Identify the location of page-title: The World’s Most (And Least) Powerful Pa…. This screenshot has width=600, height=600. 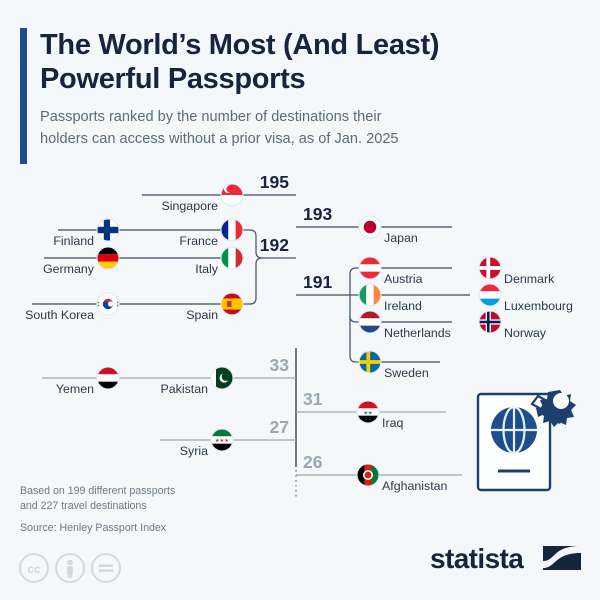
(310, 62).